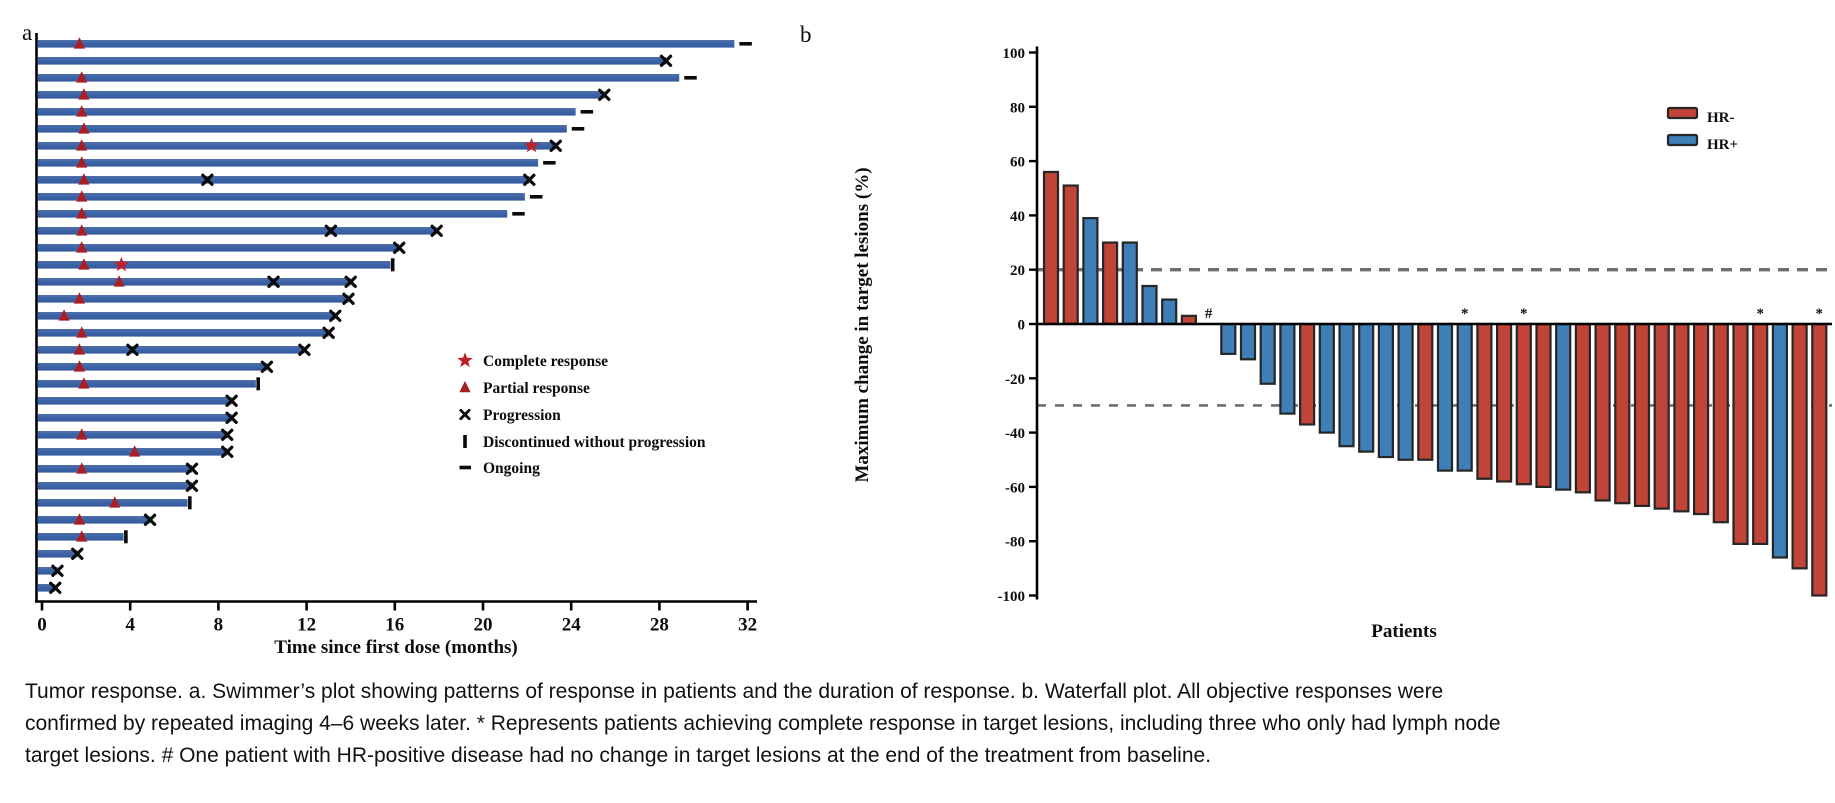  Describe the element at coordinates (1682, 113) in the screenshot. I see `legend-hr-negative-swatch` at that location.